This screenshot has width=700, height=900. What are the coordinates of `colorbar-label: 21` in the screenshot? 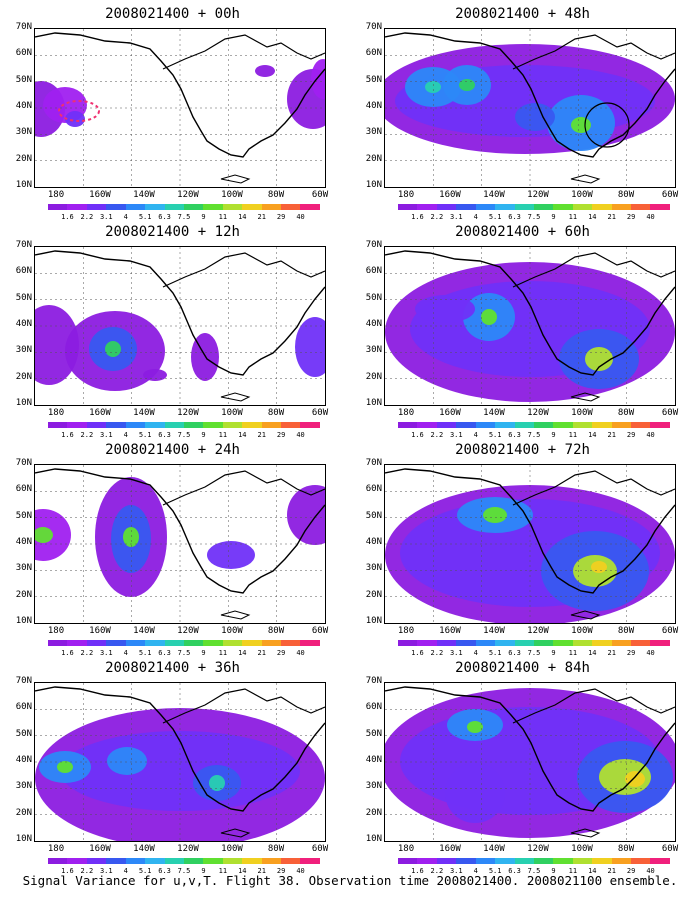 It's located at (611, 871).